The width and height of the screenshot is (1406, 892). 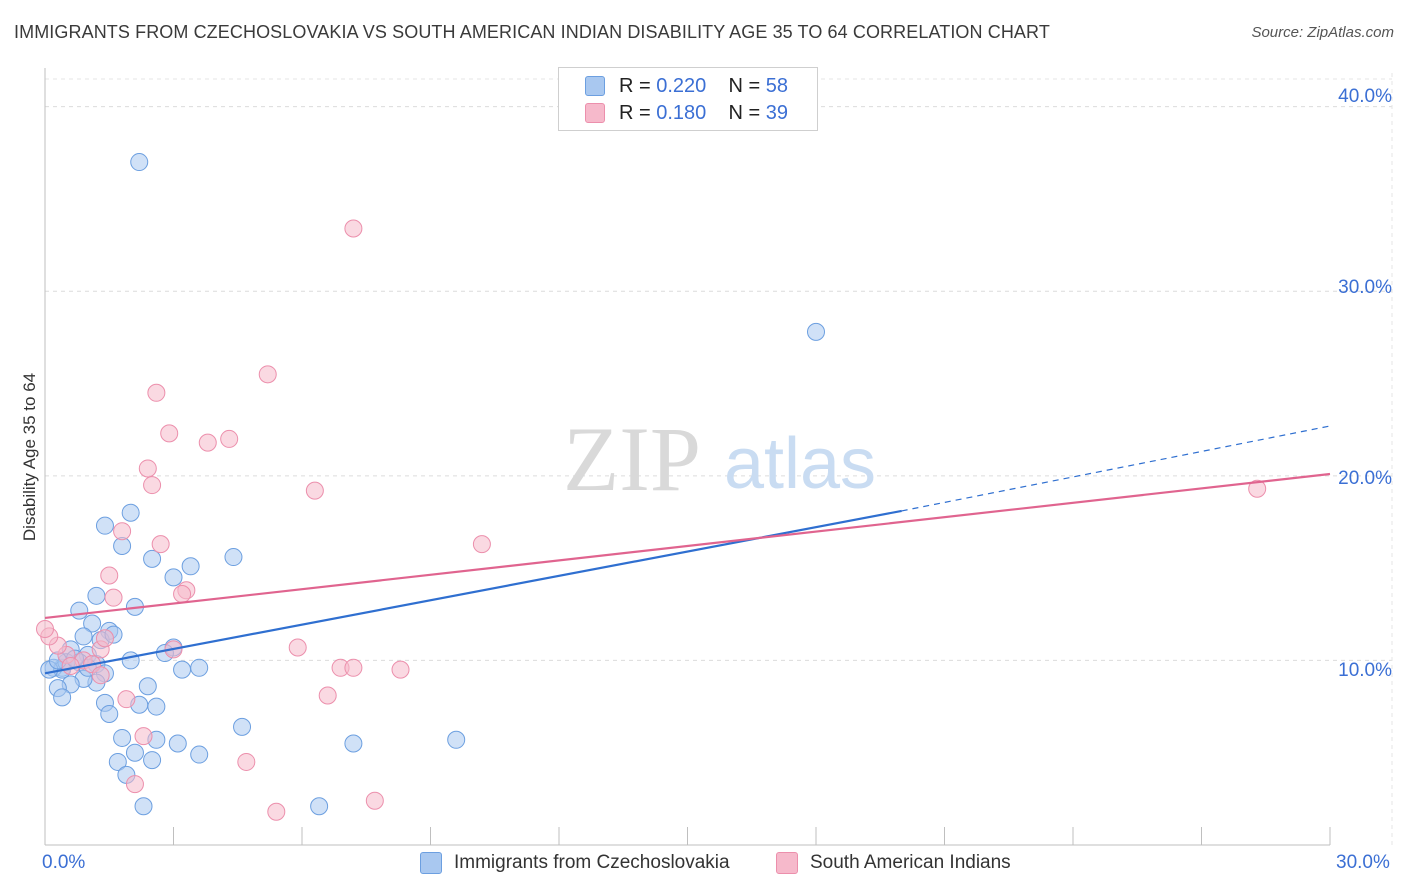 I want to click on y-tick-label: 10.0%, so click(x=1365, y=670).